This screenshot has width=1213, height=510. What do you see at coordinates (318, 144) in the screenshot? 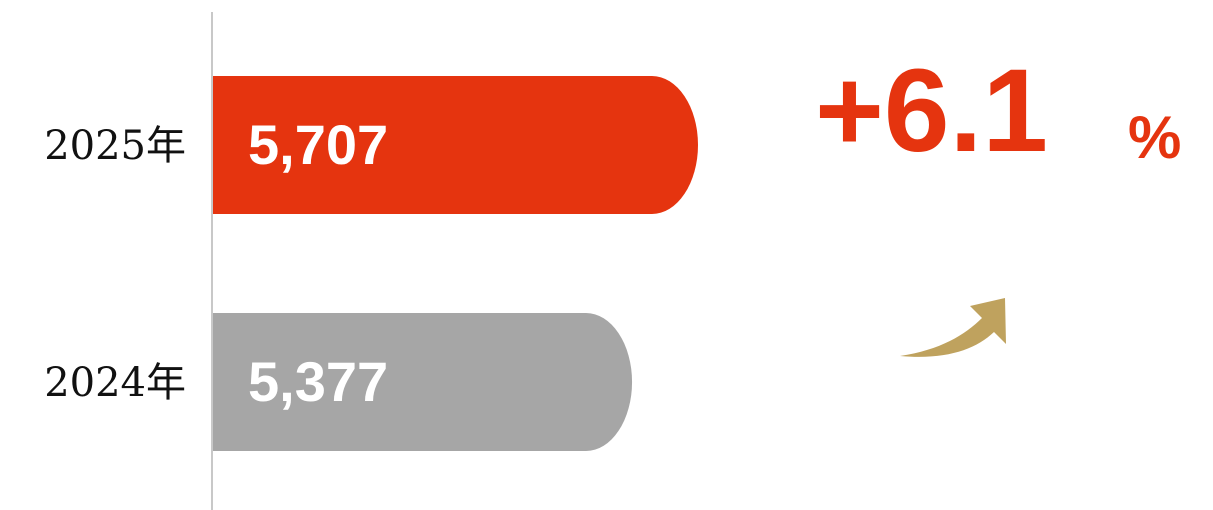
I see `value-label: 5,707` at bounding box center [318, 144].